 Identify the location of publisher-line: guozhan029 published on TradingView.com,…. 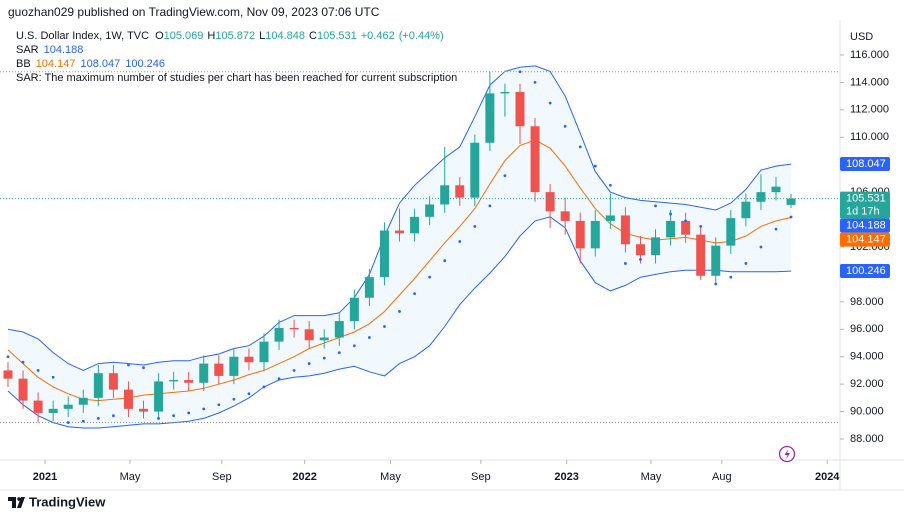
(194, 12).